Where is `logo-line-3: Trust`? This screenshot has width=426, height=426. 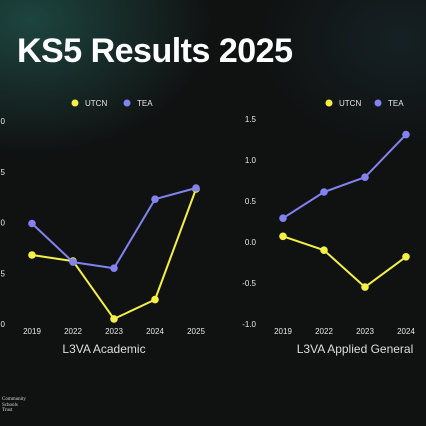 logo-line-3: Trust is located at coordinates (7, 410).